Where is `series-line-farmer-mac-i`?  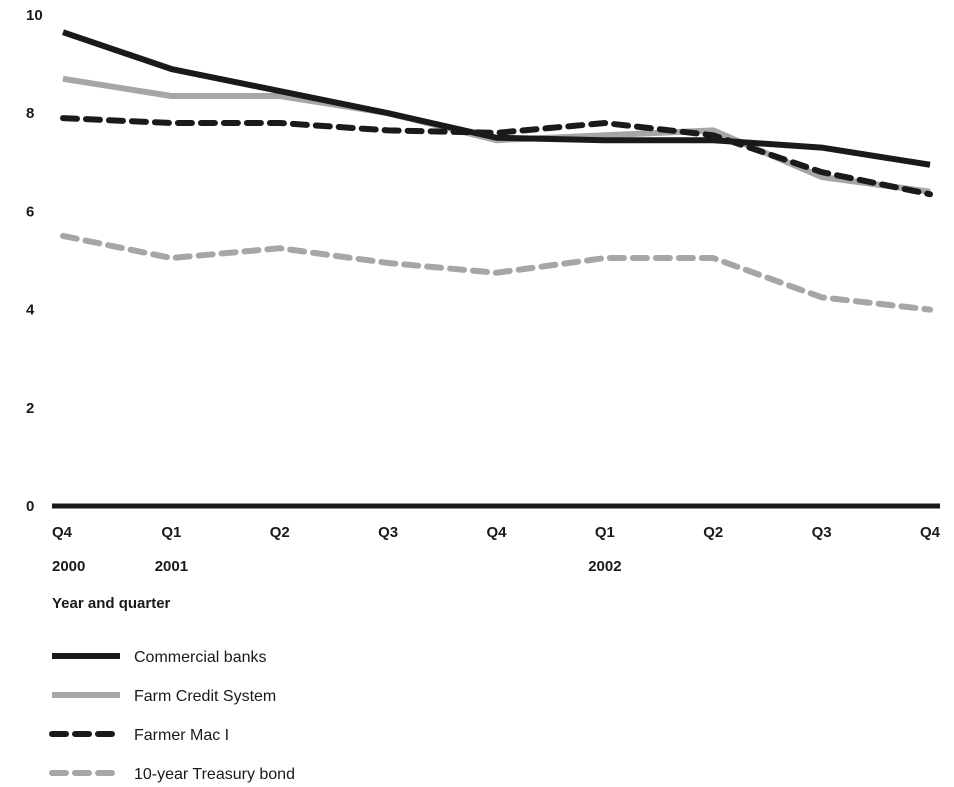 series-line-farmer-mac-i is located at coordinates (496, 156).